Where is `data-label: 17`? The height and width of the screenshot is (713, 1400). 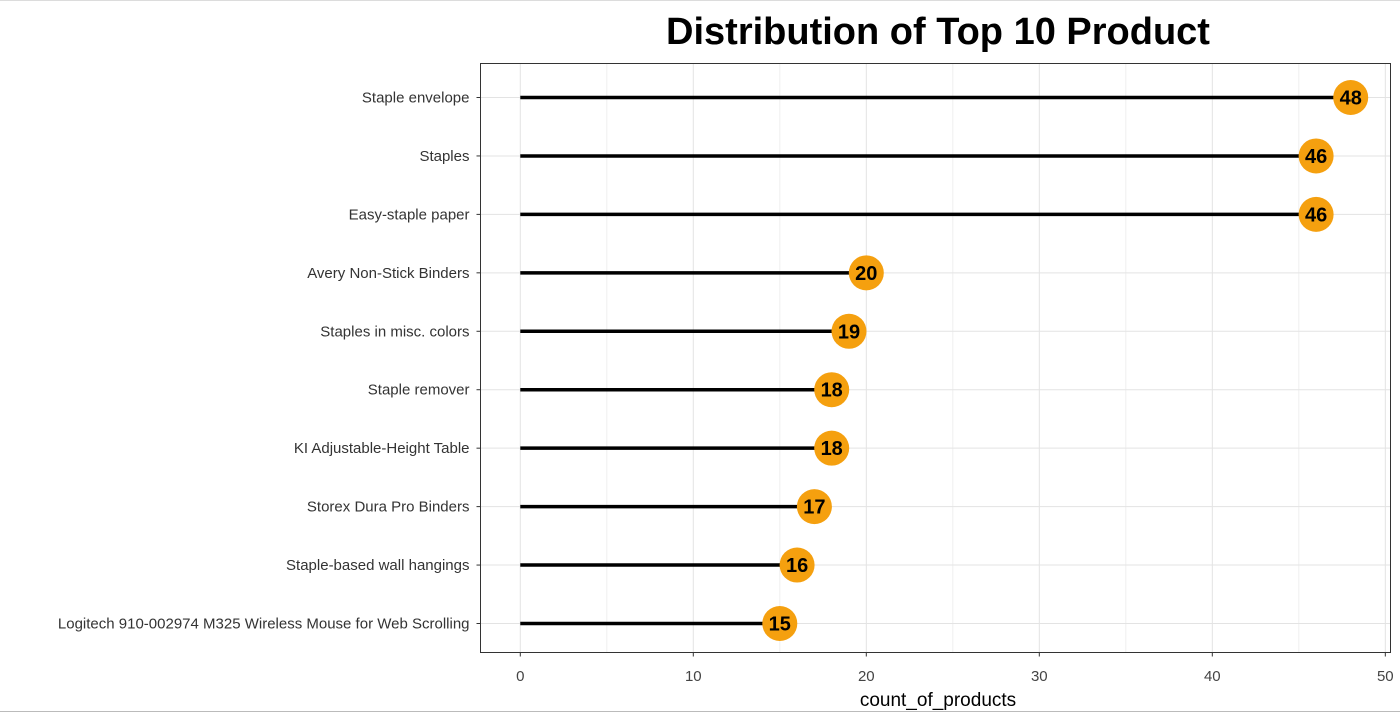 data-label: 17 is located at coordinates (814, 508).